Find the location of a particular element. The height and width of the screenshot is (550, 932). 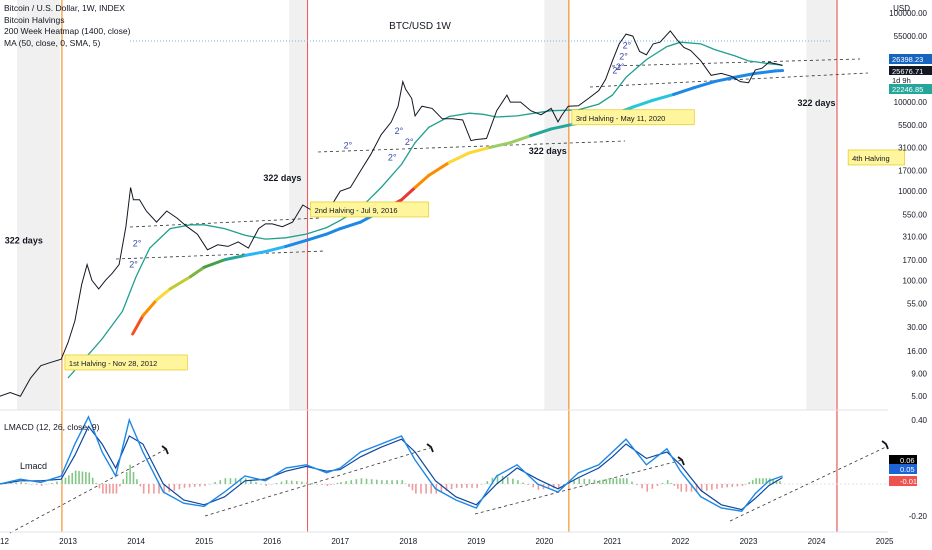

lmacd-lines is located at coordinates (391, 463).